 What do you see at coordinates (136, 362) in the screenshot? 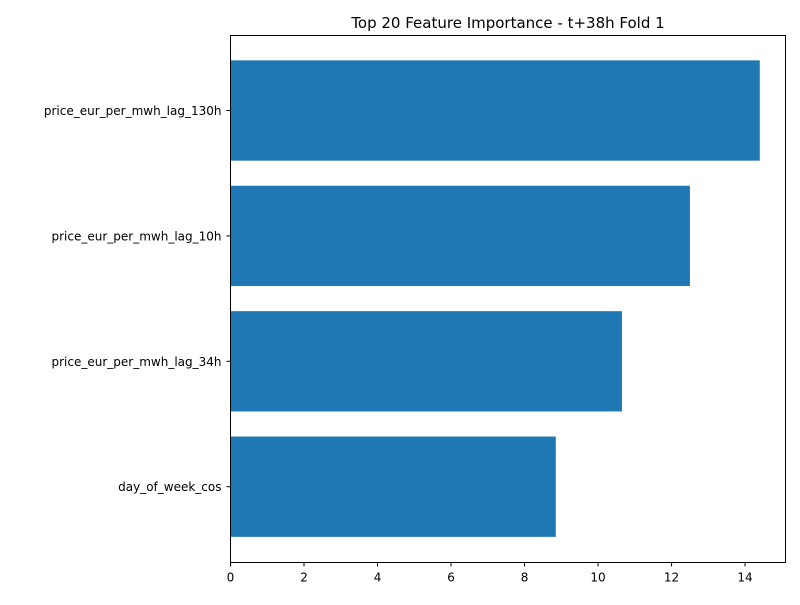
I see `y-tick-label: price_eur_per_mwh_lag_34h` at bounding box center [136, 362].